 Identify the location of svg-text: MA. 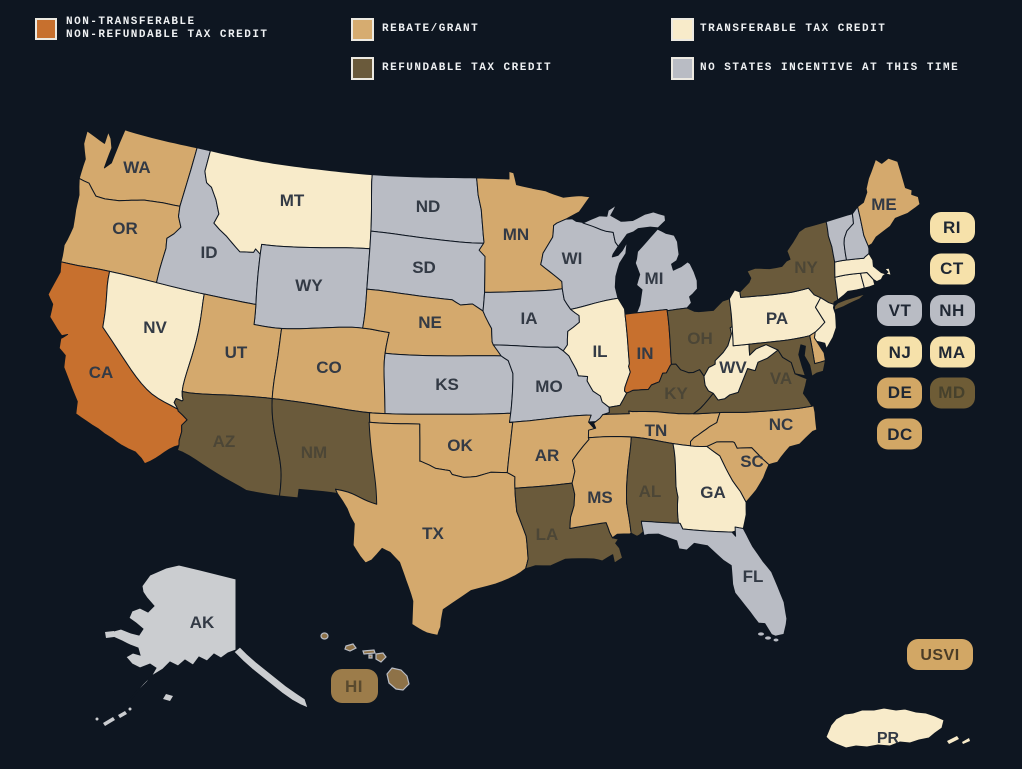
(951, 352).